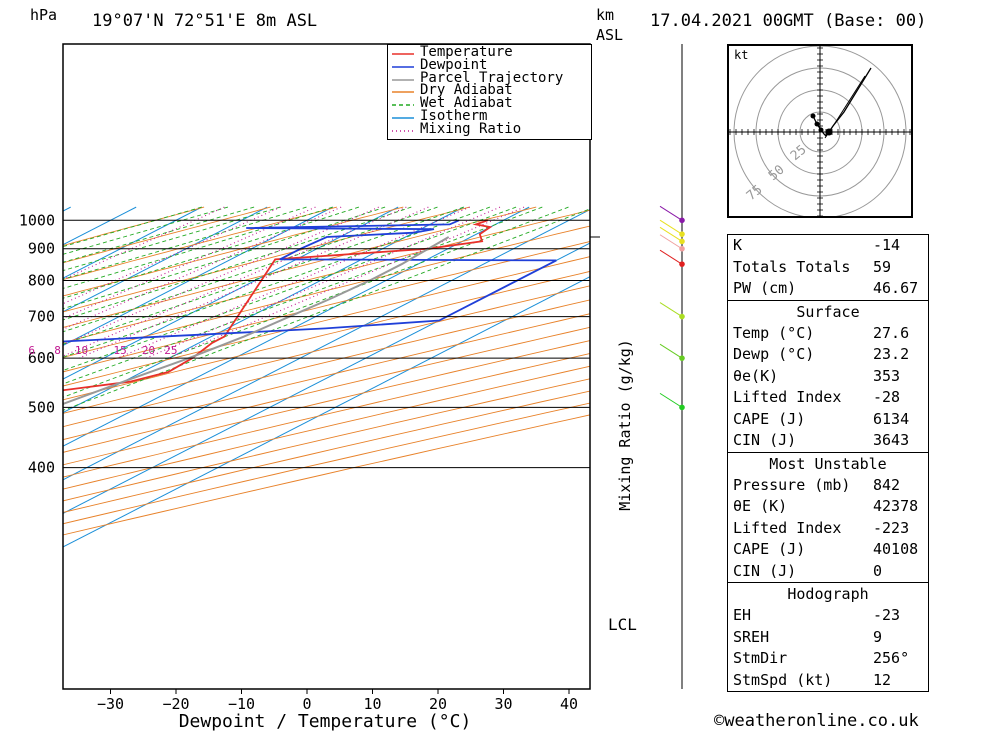  What do you see at coordinates (454, 64) in the screenshot?
I see `legend-label: Dewpoint` at bounding box center [454, 64].